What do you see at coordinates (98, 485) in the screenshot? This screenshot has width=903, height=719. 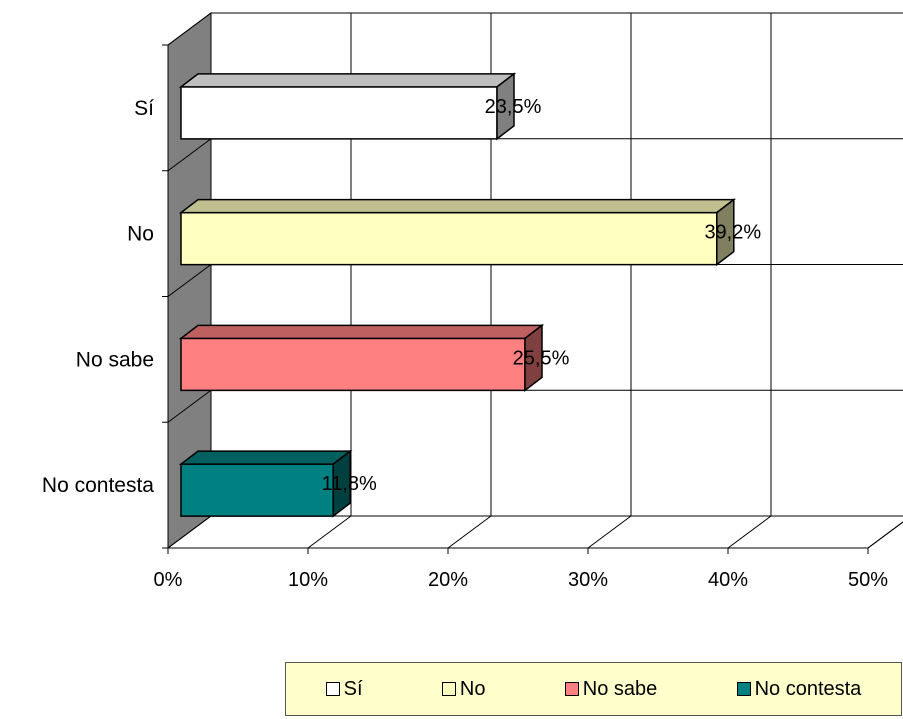 I see `category-label-no-contesta: No contesta` at bounding box center [98, 485].